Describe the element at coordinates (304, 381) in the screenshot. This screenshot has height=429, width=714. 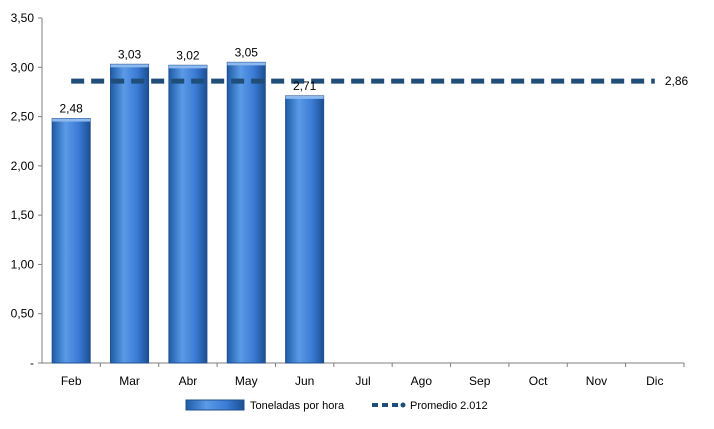
I see `x-tick-label: Jun` at that location.